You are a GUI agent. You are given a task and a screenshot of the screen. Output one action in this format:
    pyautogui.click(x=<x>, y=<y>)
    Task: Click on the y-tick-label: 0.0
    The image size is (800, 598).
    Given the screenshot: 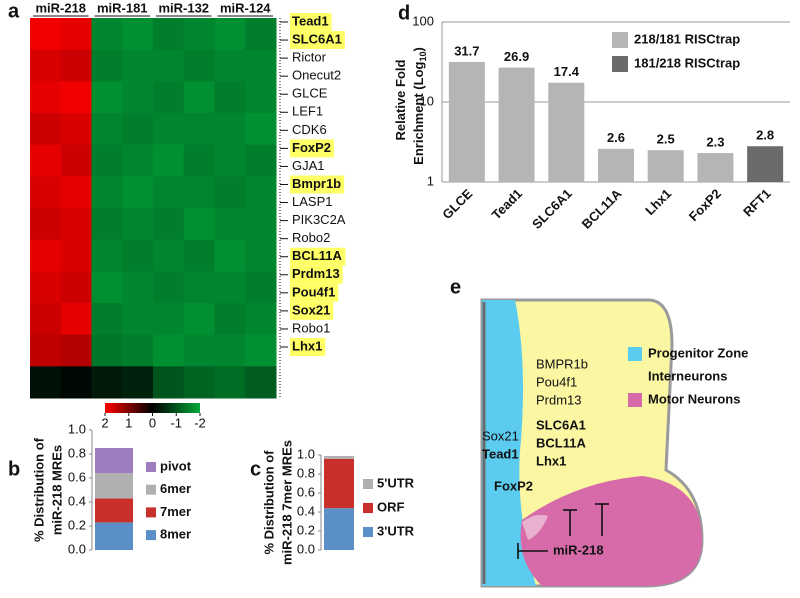 What is the action you would take?
    pyautogui.click(x=77, y=548)
    